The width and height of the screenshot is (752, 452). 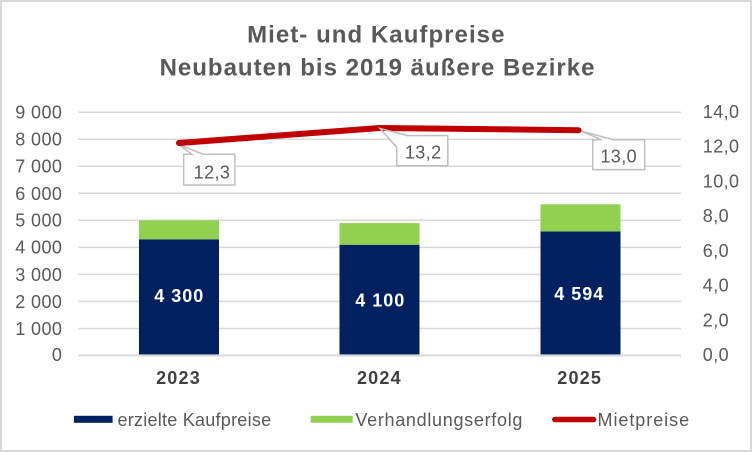 I want to click on svg-text: Mietpreise, so click(x=644, y=420).